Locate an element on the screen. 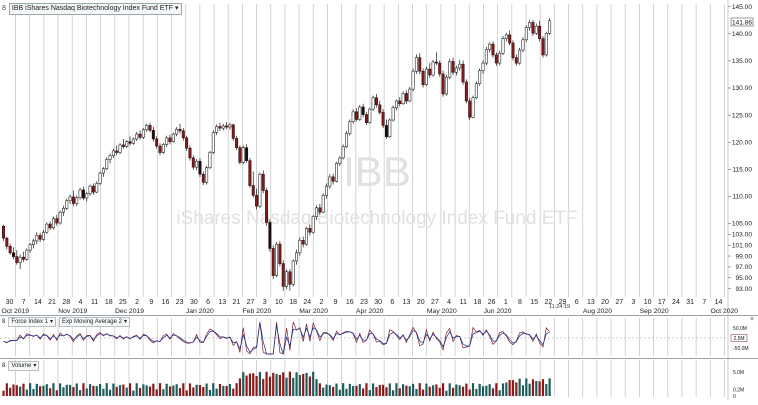 The height and width of the screenshot is (405, 758). force-index-label: Force Index 1 is located at coordinates (30, 322).